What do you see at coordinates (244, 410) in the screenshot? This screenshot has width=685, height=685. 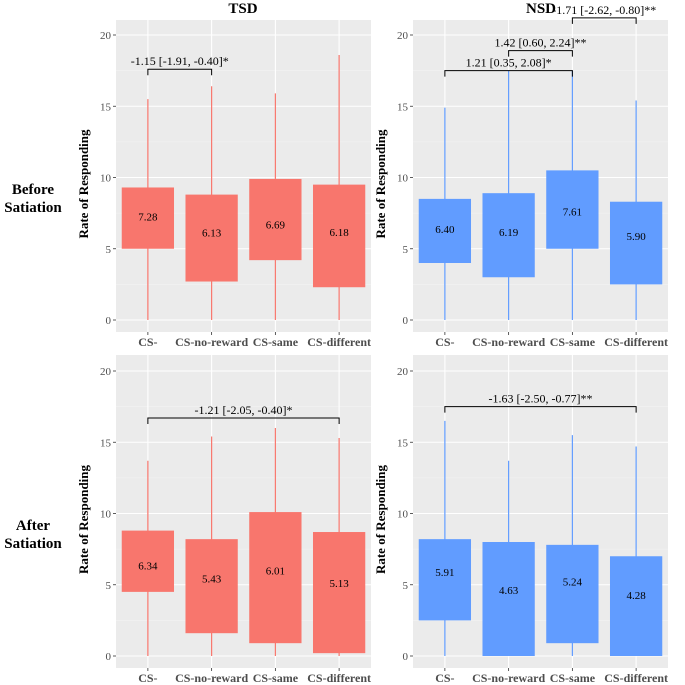 I see `significance-label: -1.21 [-2.05, -0.40]*` at bounding box center [244, 410].